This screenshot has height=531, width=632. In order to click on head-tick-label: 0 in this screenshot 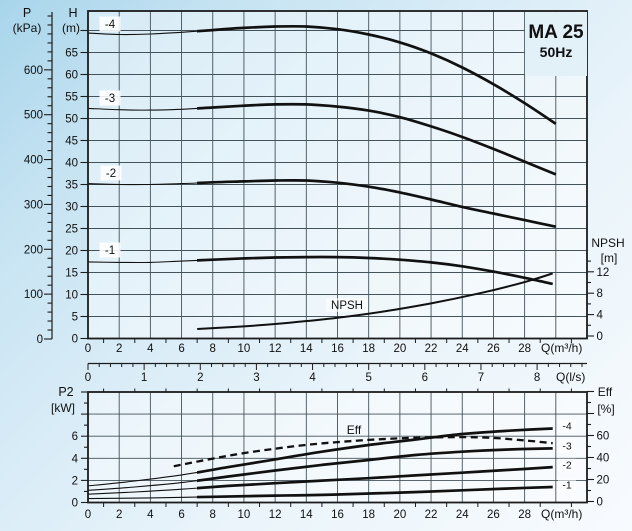, I will do `click(75, 340)`.